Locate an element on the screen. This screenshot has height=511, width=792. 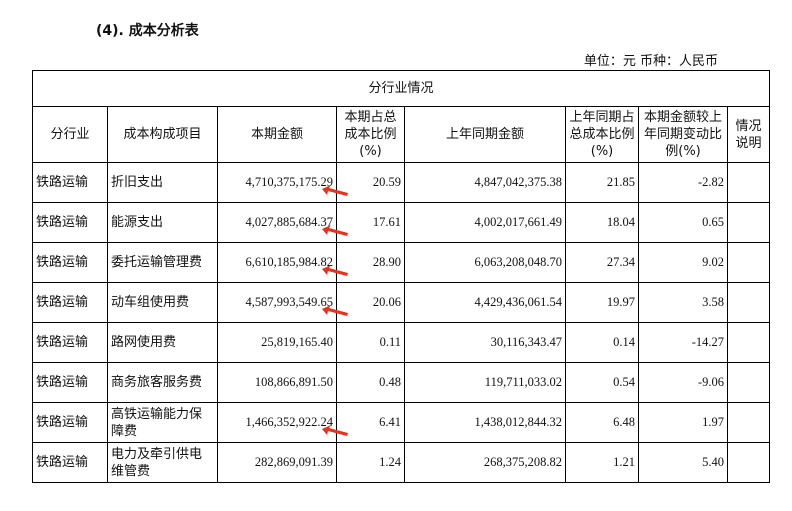
row-current-amount: 4,587,993,549.65 is located at coordinates (277, 302).